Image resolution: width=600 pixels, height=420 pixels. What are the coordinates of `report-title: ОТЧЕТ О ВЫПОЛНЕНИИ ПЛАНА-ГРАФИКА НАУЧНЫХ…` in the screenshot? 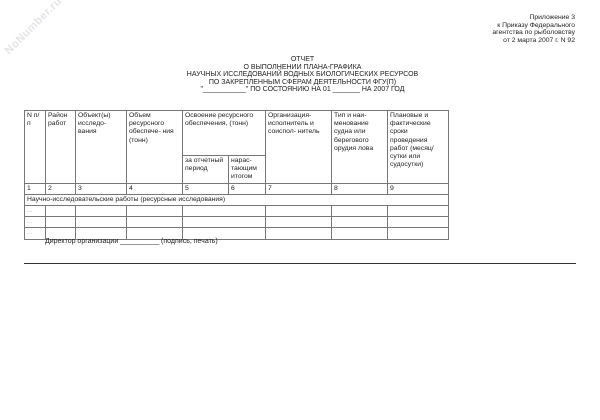 It's located at (302, 75).